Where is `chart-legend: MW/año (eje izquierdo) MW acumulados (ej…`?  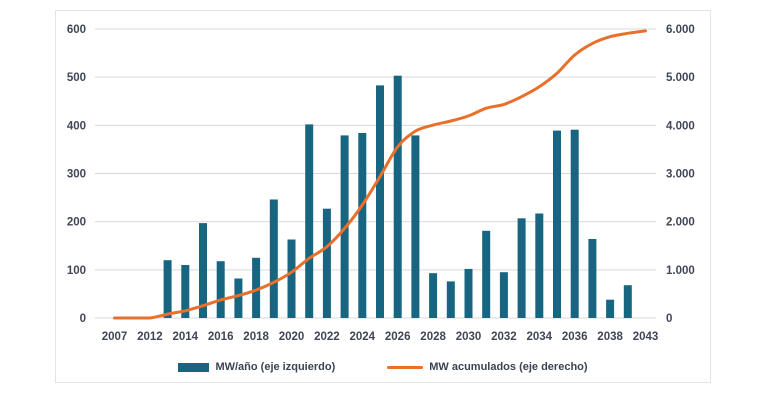
chart-legend: MW/año (eje izquierdo) MW acumulados (ej… is located at coordinates (383, 367).